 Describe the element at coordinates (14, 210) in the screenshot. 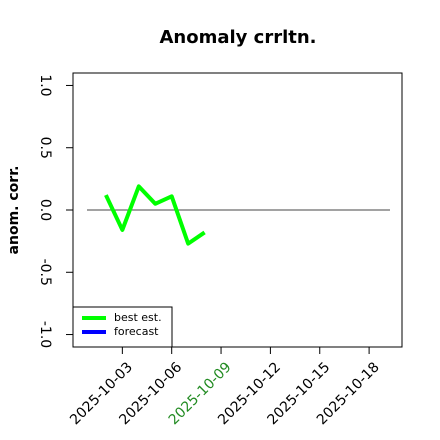

I see `y-axis-label: anom. corr.` at that location.